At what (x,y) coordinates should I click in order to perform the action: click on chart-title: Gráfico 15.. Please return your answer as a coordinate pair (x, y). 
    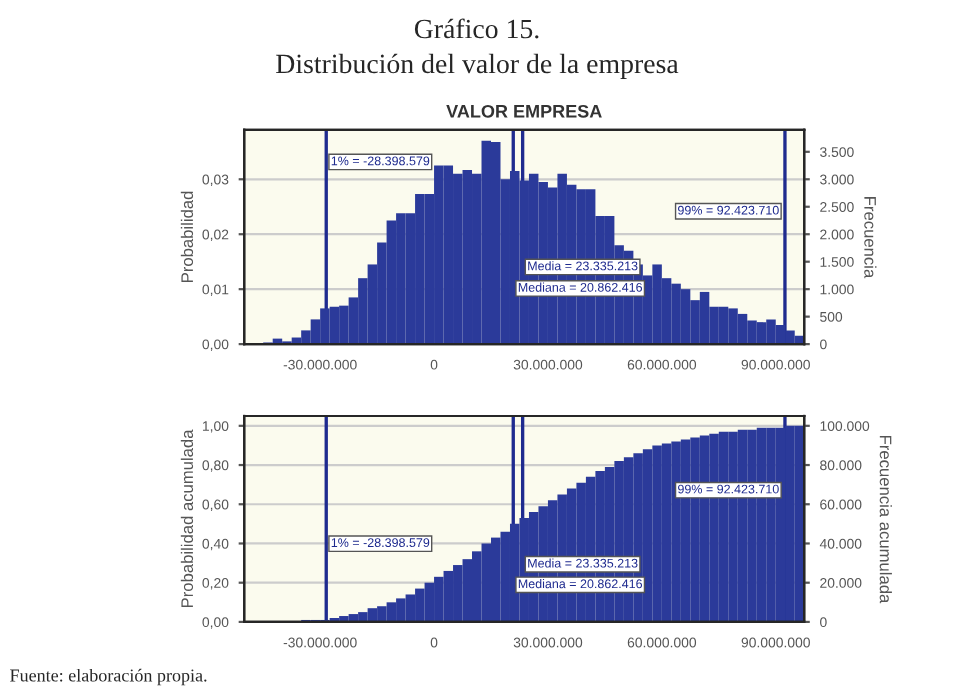
    Looking at the image, I should click on (476, 28).